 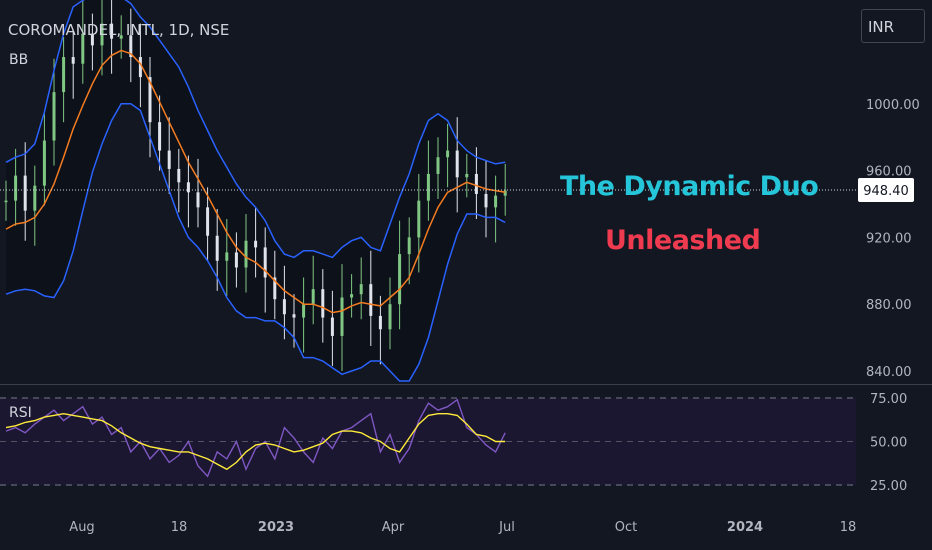 I want to click on price-tick-label: 960.00, so click(x=889, y=172).